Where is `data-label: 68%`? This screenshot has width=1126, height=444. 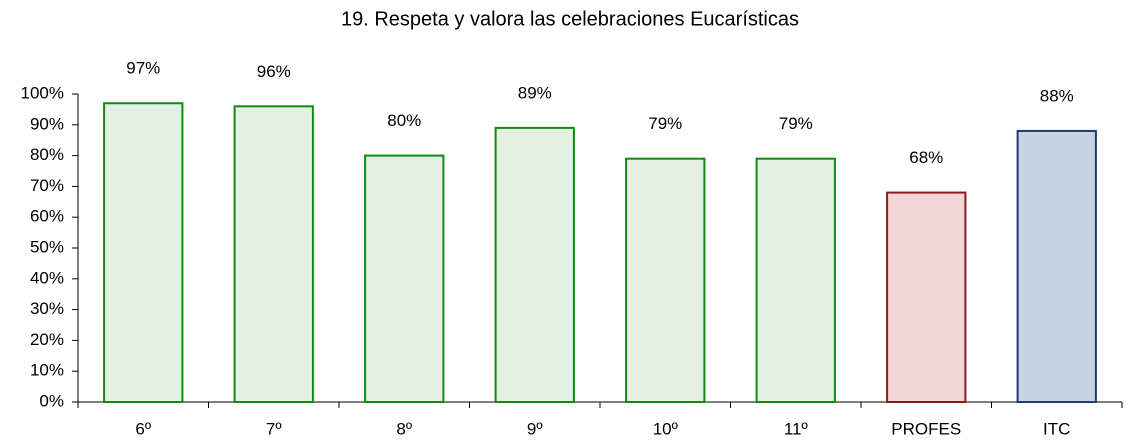
data-label: 68% is located at coordinates (926, 157).